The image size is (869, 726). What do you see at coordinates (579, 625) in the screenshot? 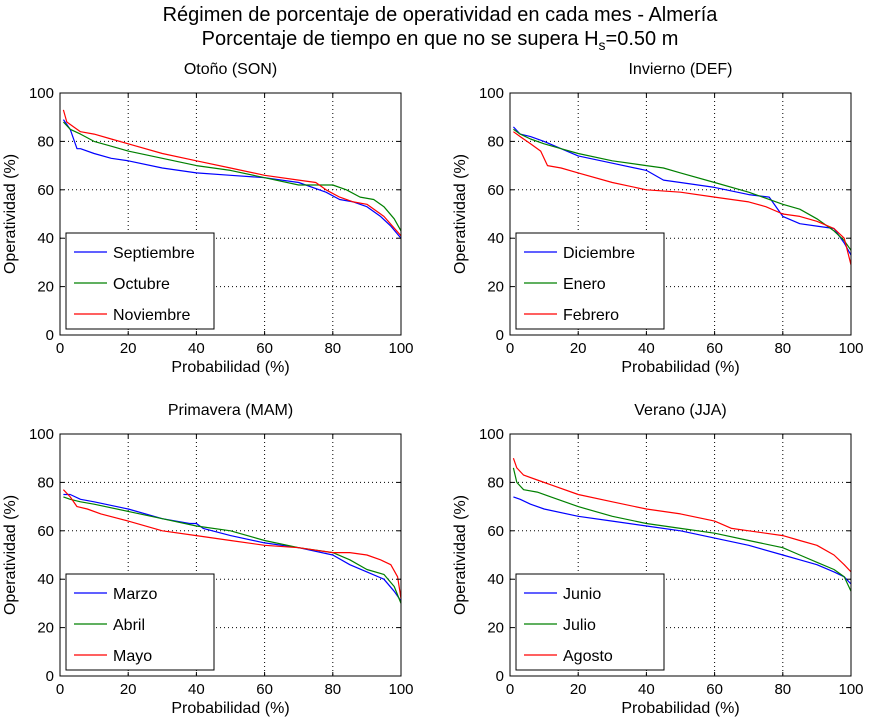
I see `legend-label-julio: Julio` at bounding box center [579, 625].